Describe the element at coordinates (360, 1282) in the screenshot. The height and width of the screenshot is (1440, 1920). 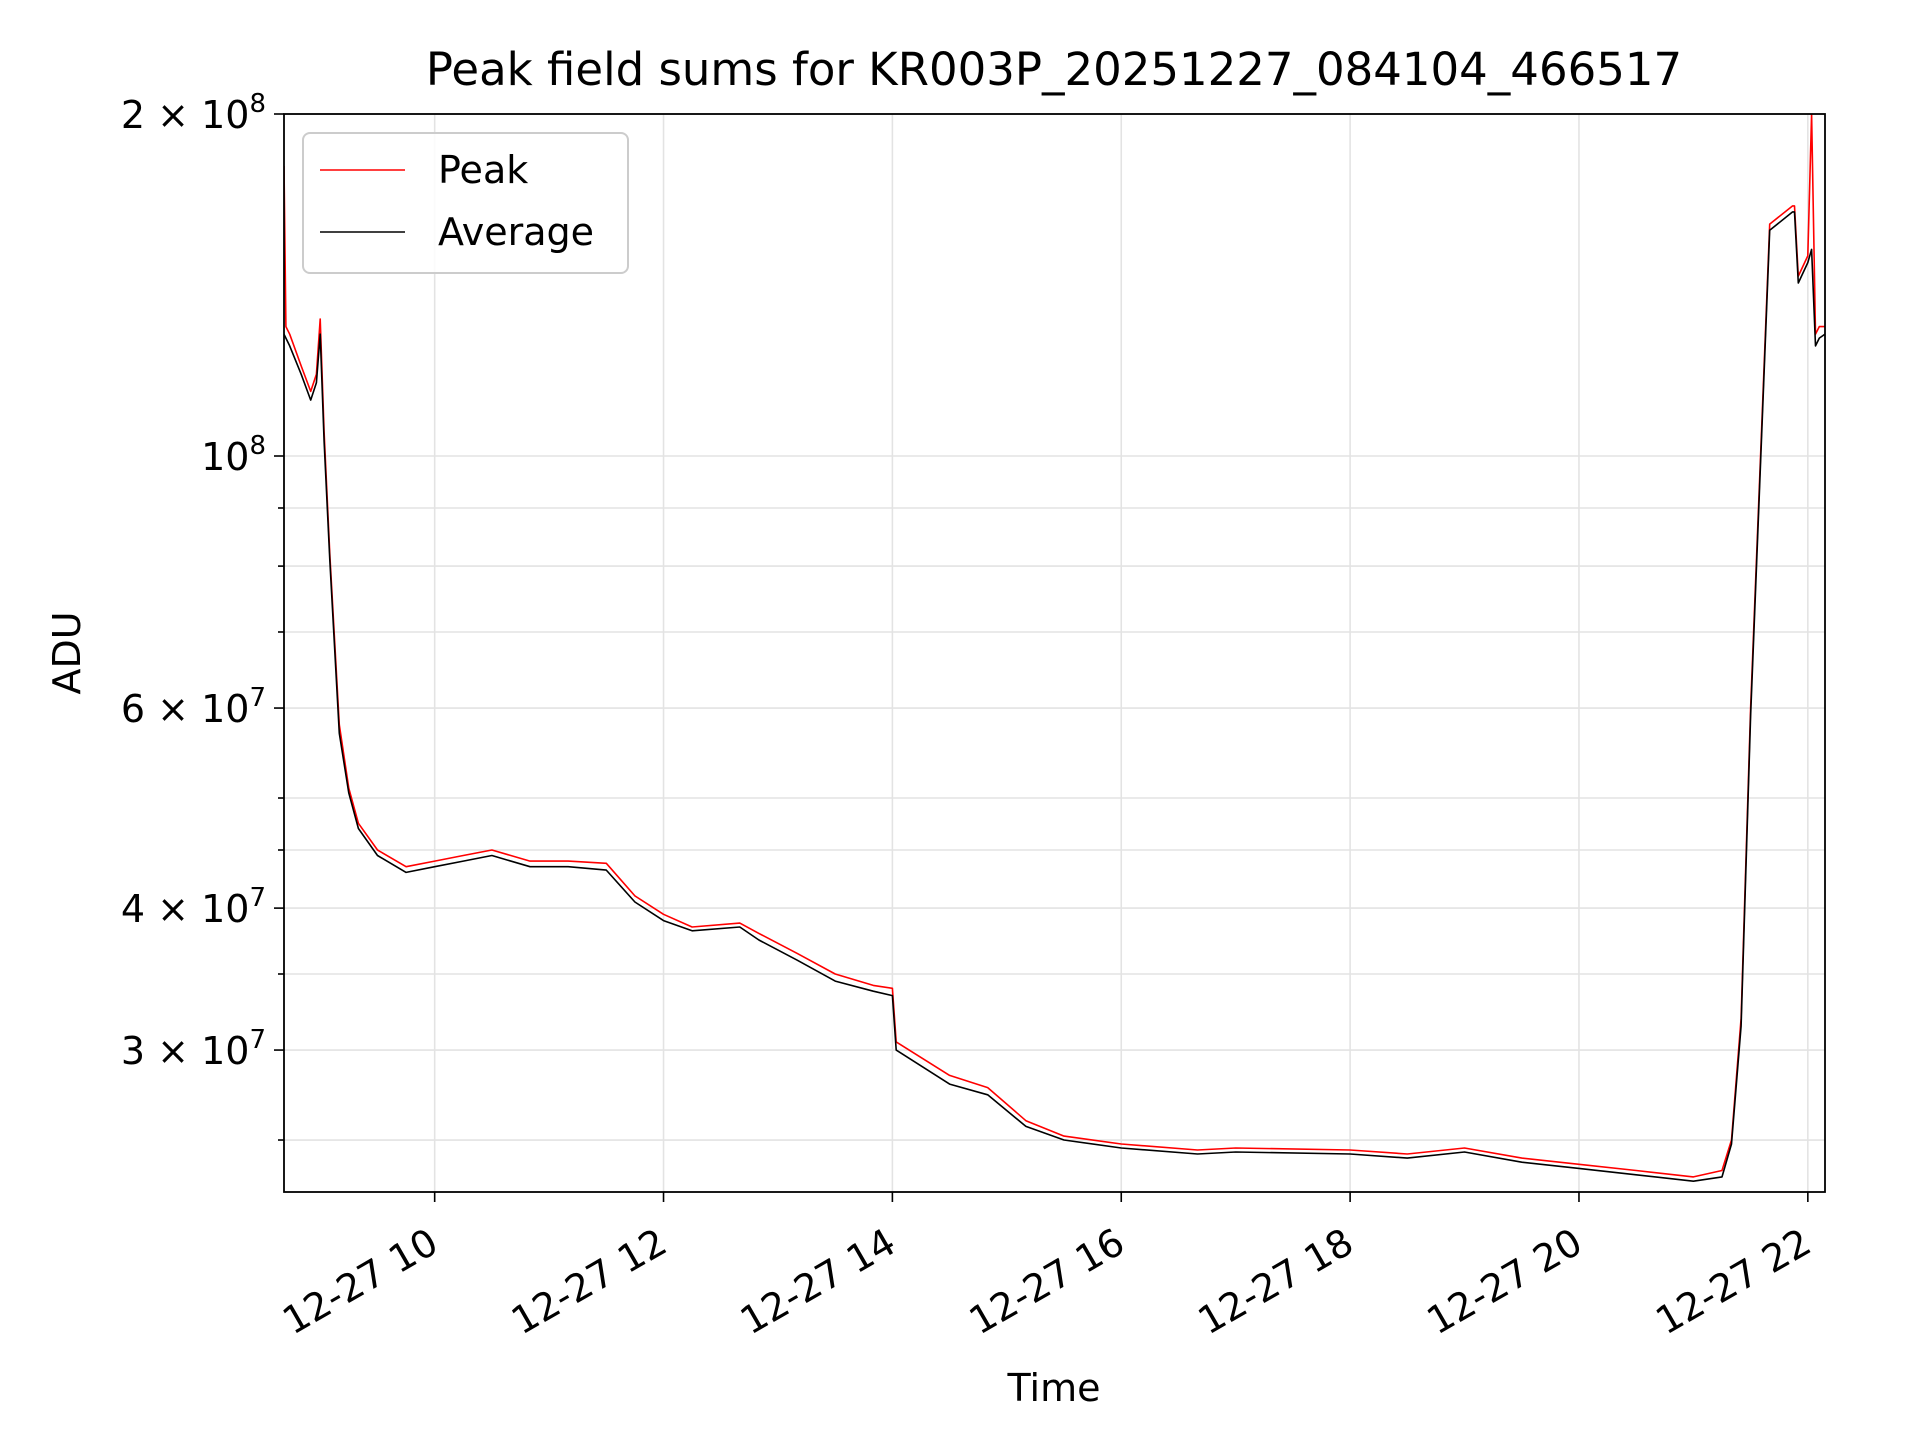
I see `x-tick-label: 12-27 10` at that location.